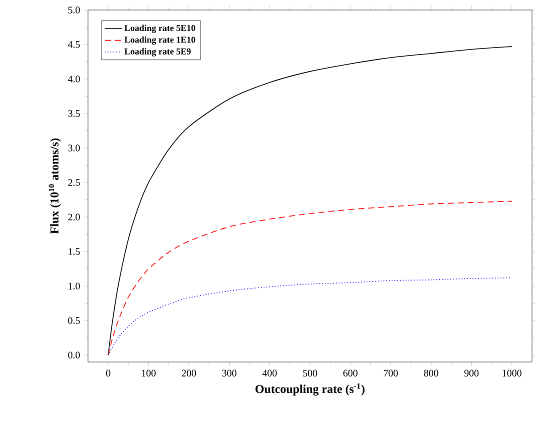 Image resolution: width=535 pixels, height=434 pixels. What do you see at coordinates (74, 182) in the screenshot?
I see `y-tick-label: 2.5` at bounding box center [74, 182].